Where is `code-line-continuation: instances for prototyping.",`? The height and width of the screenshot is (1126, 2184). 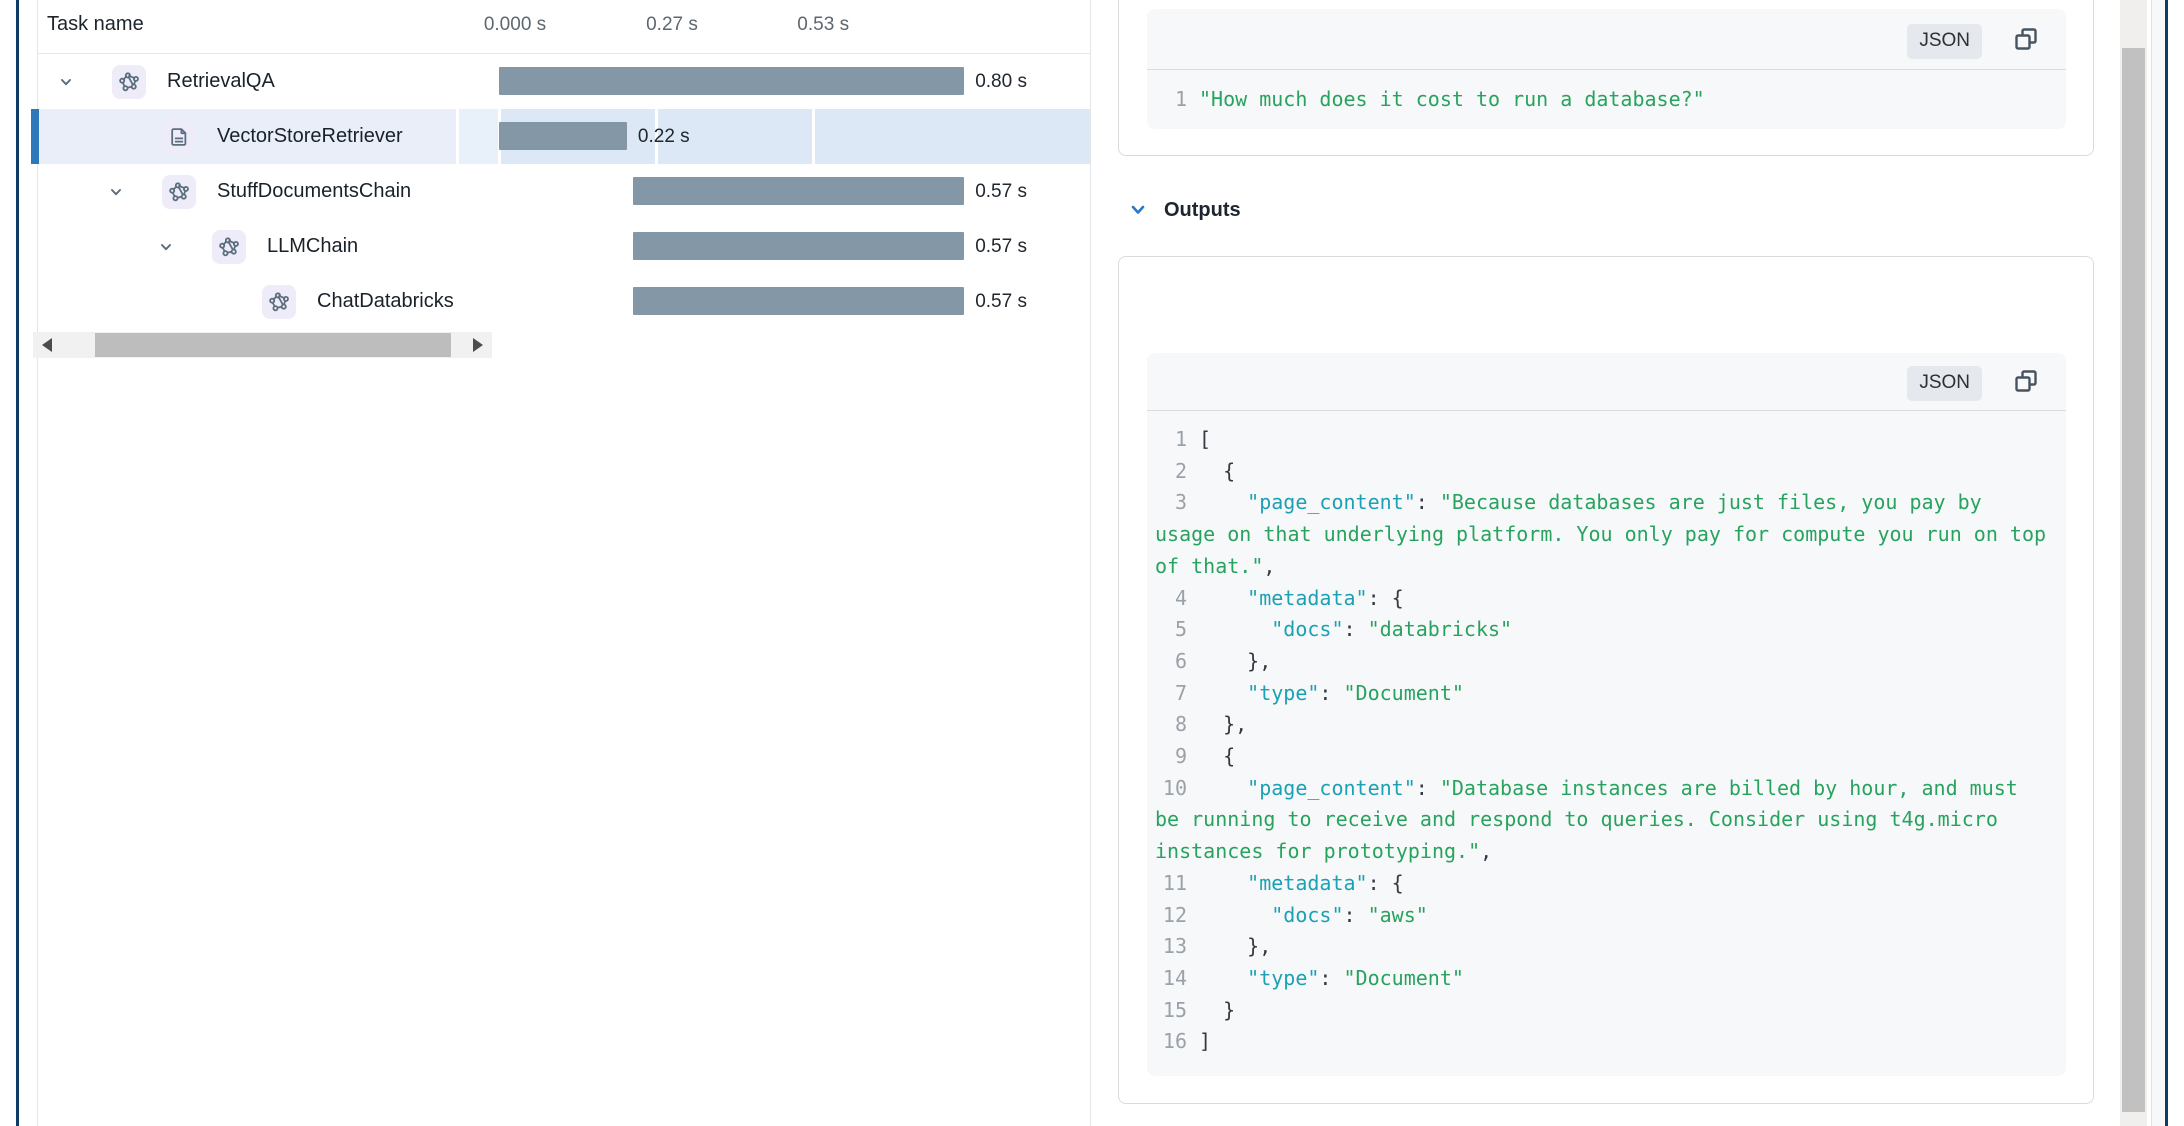
code-line-continuation: instances for prototyping.", is located at coordinates (1324, 851).